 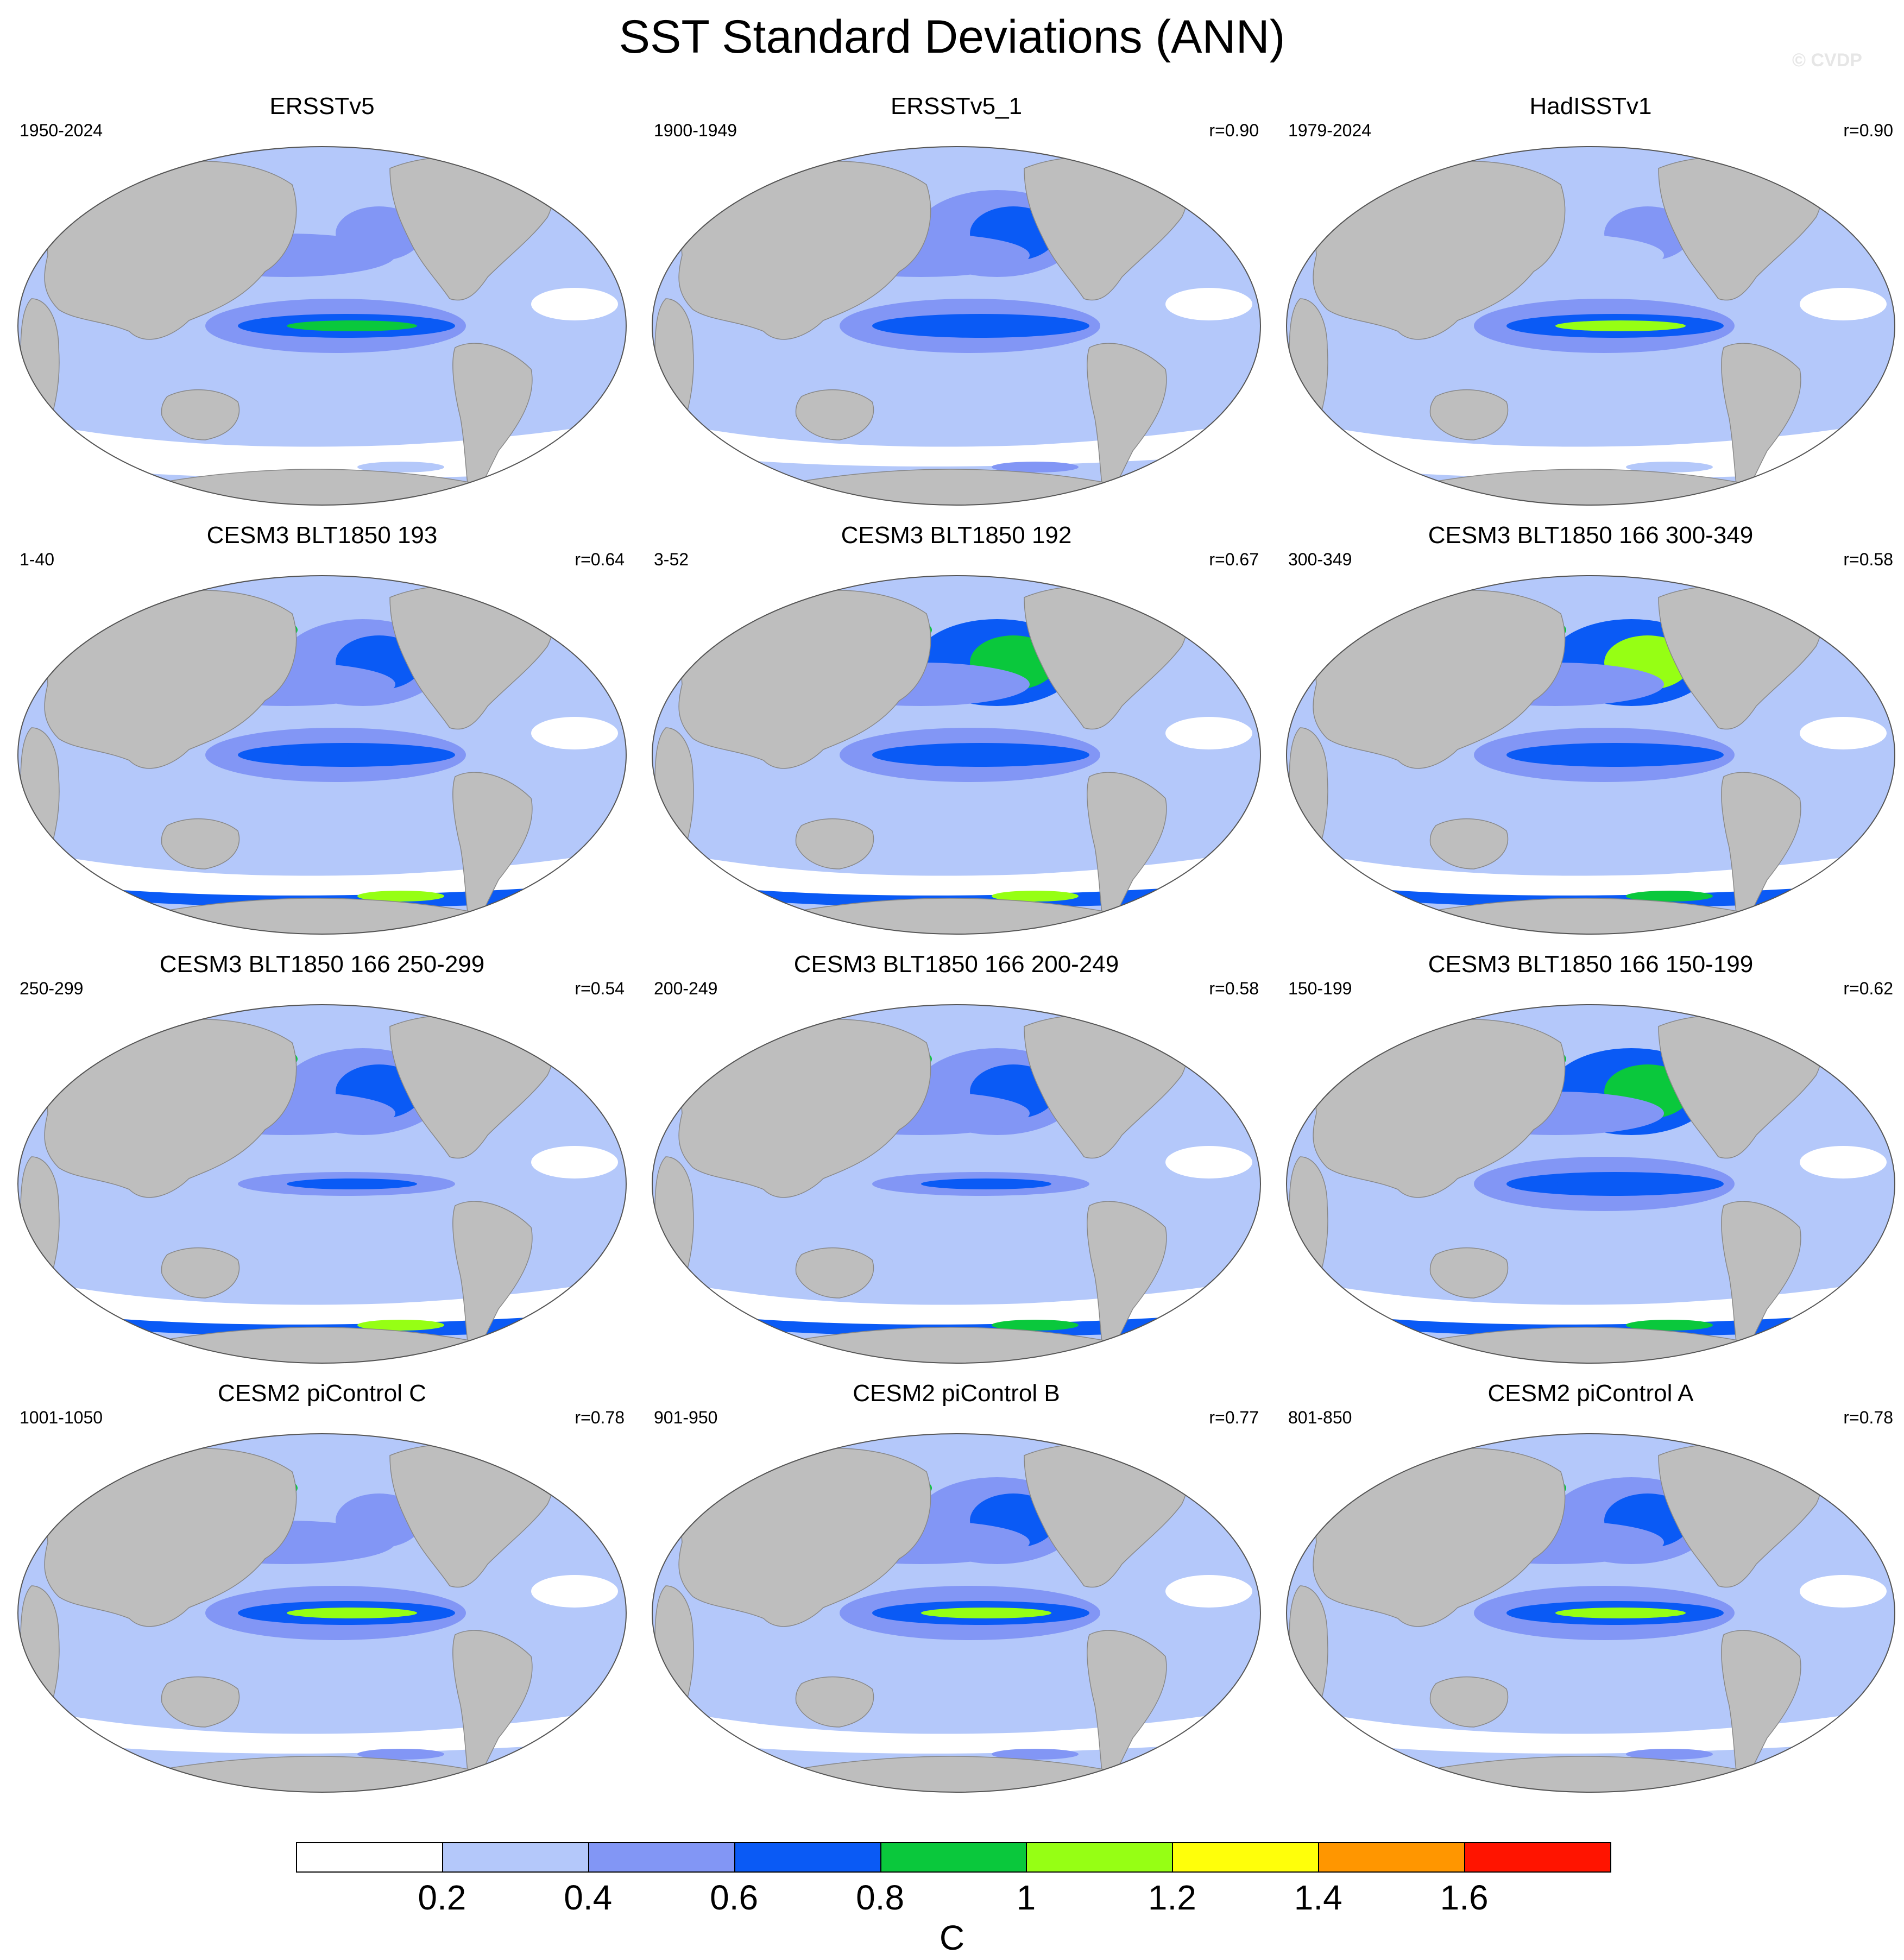 I want to click on panel-title: CESM2 piControl A, so click(x=1590, y=1393).